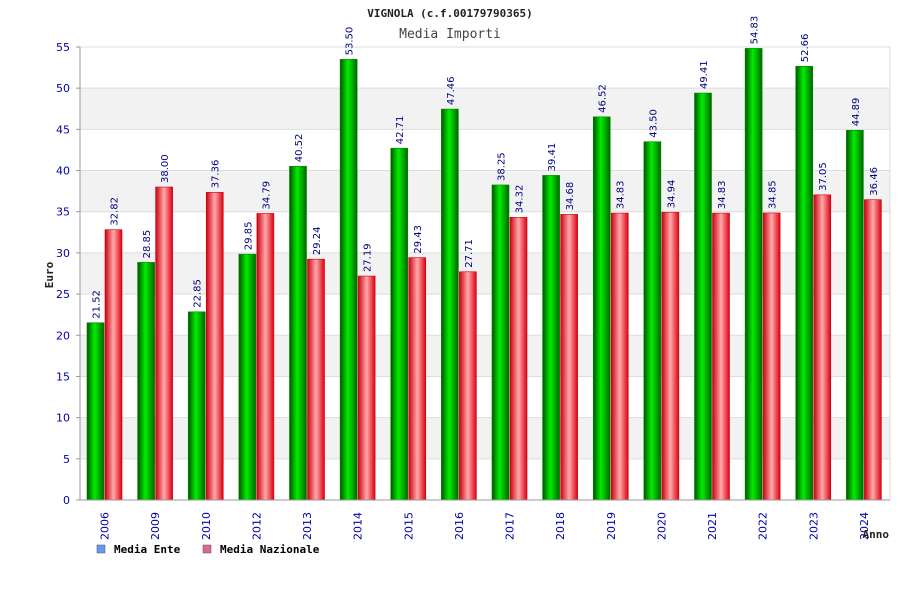 The width and height of the screenshot is (900, 600). What do you see at coordinates (115, 211) in the screenshot?
I see `bar-label-media-nazionale: 32.82` at bounding box center [115, 211].